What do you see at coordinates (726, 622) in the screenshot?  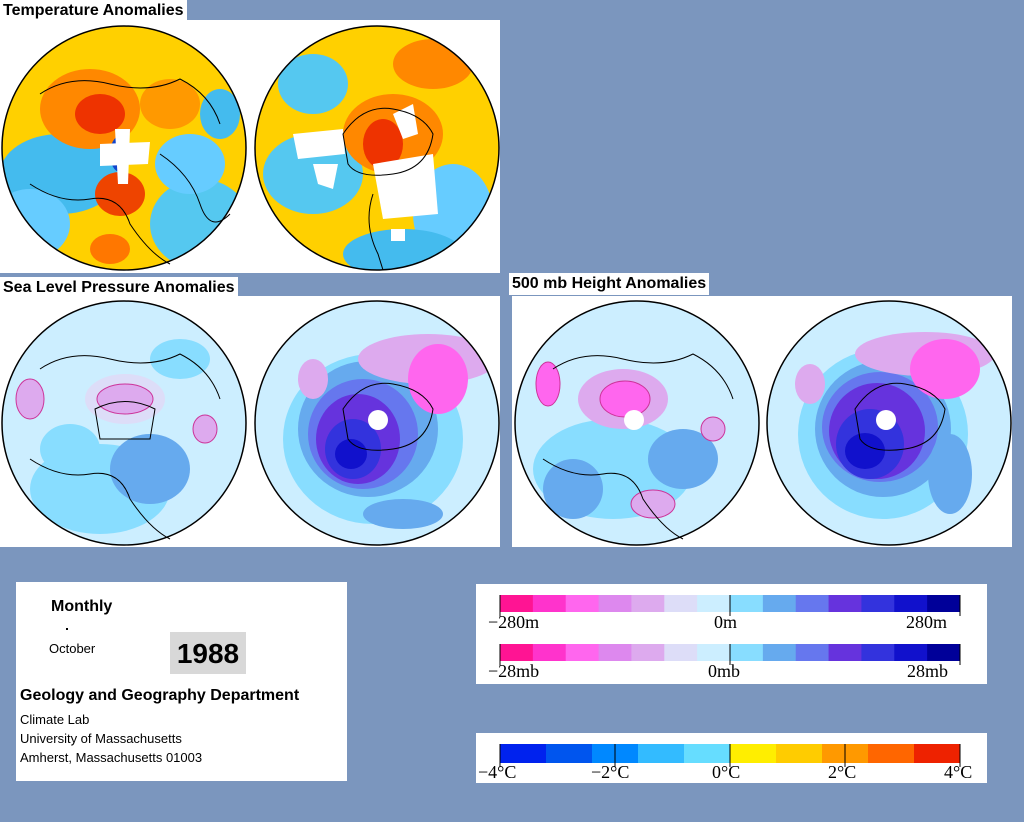 I see `height-scale-center: 0m` at bounding box center [726, 622].